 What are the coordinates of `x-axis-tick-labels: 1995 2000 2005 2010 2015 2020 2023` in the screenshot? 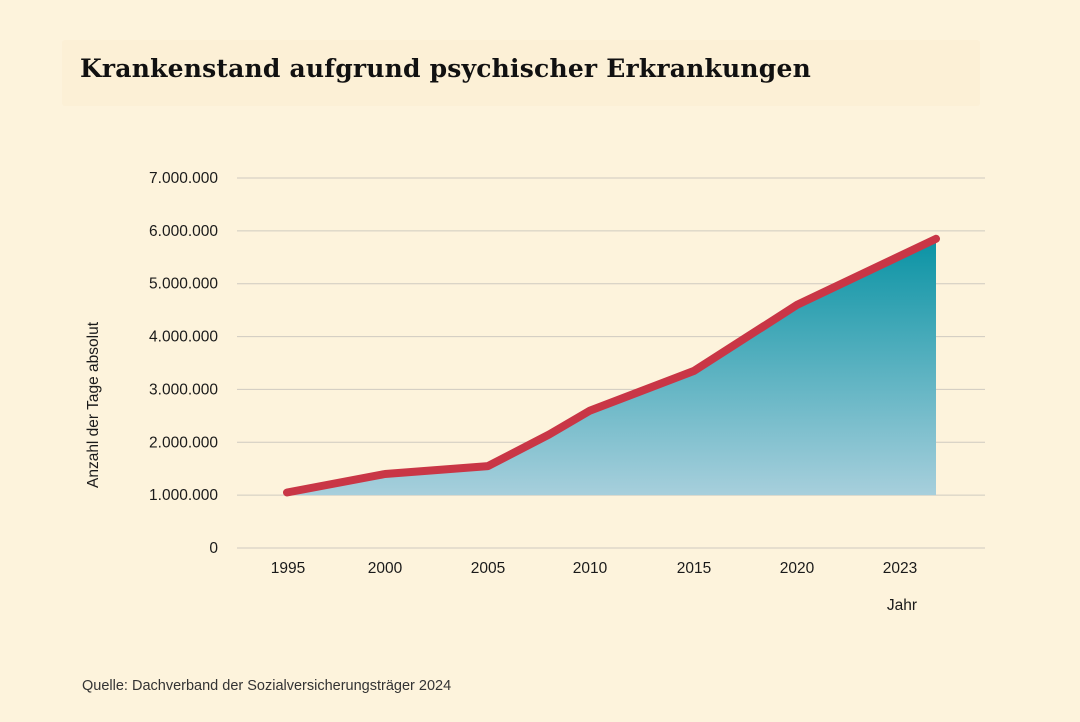 It's located at (594, 568).